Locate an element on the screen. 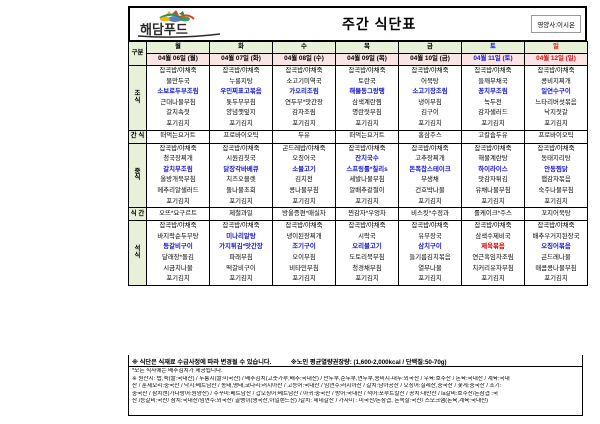 This screenshot has width=600, height=424. day-header-4: 금 is located at coordinates (430, 47).